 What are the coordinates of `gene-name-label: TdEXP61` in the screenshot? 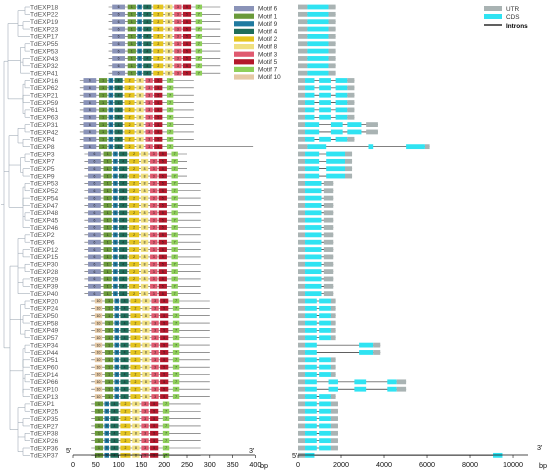 It's located at (44, 110).